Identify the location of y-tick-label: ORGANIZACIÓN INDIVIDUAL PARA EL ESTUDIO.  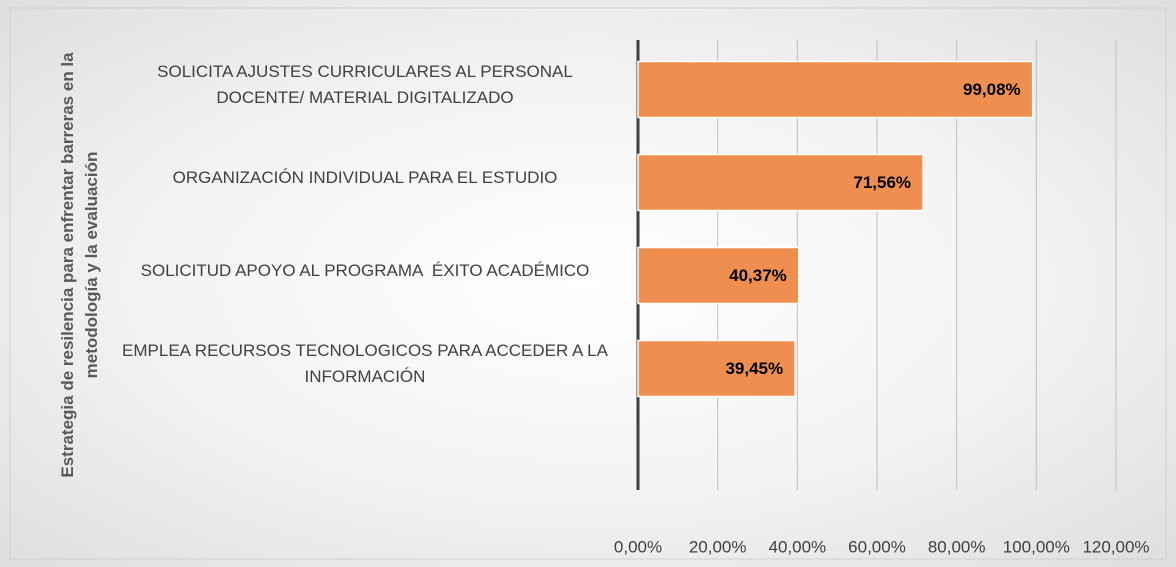
(365, 177).